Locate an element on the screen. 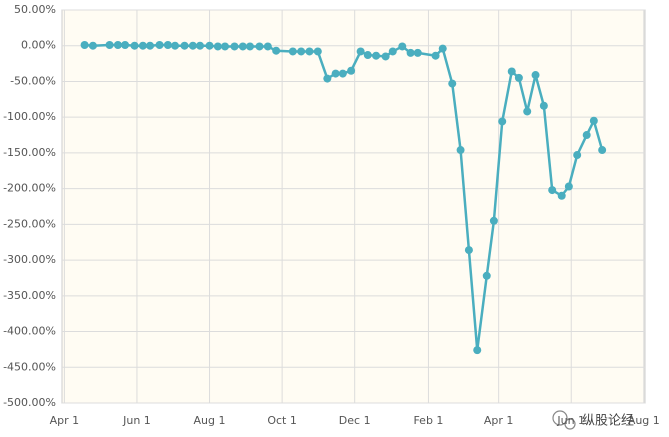 The height and width of the screenshot is (437, 669). y-tick-label: -150.00% is located at coordinates (29, 152).